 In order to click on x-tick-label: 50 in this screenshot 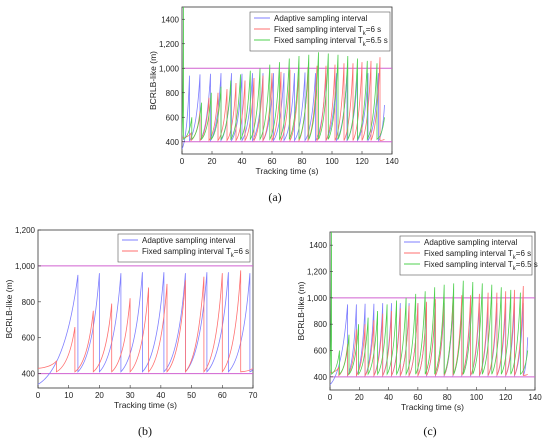, I will do `click(191, 395)`.